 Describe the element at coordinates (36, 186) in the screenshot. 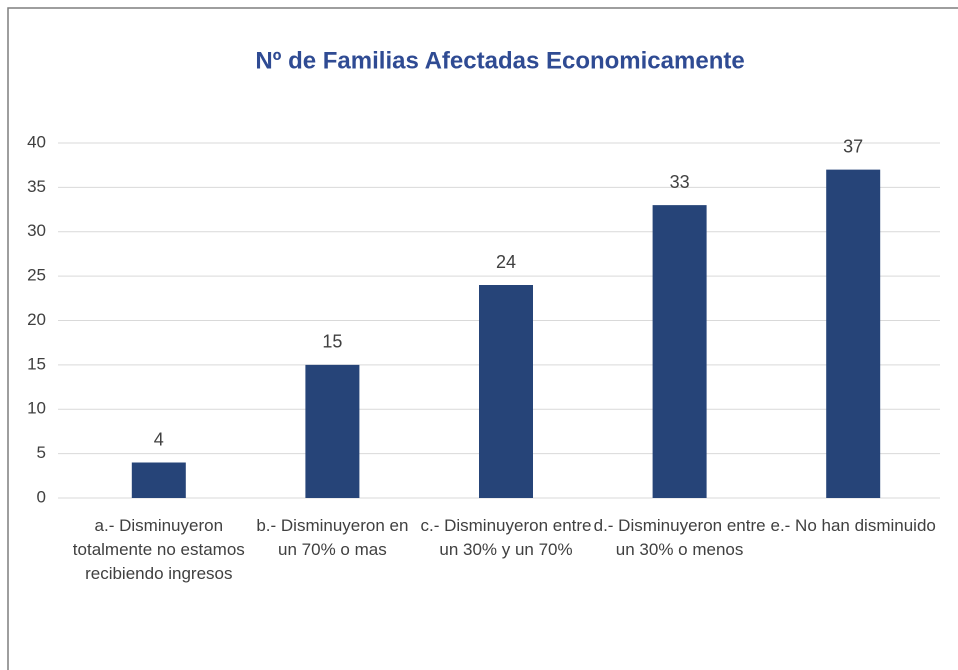

I see `y-tick-label: 35` at that location.